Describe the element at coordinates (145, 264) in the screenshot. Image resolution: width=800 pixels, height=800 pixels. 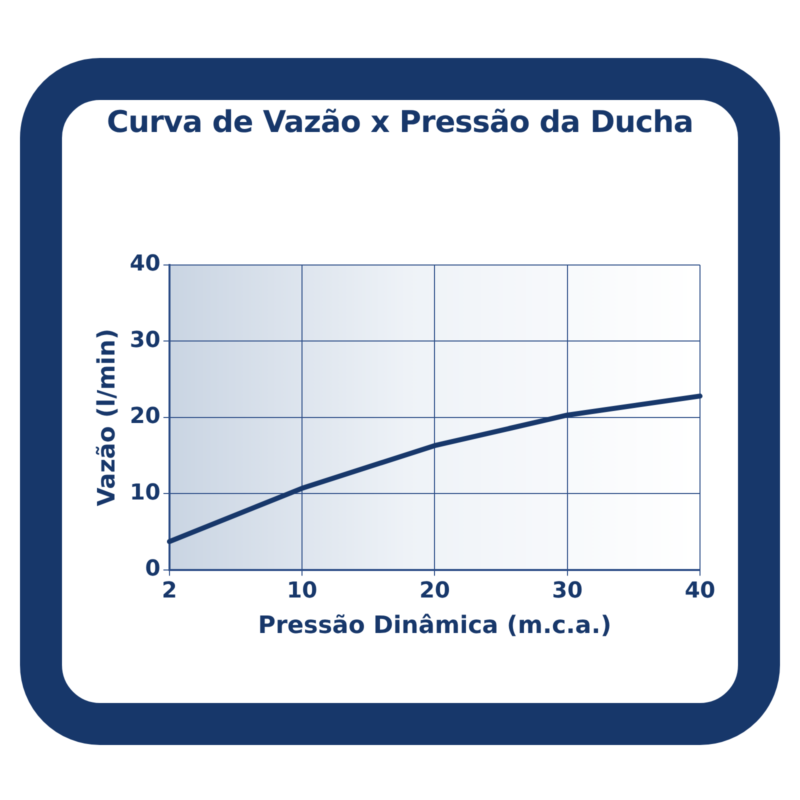
I see `y-tick-label: 40` at that location.